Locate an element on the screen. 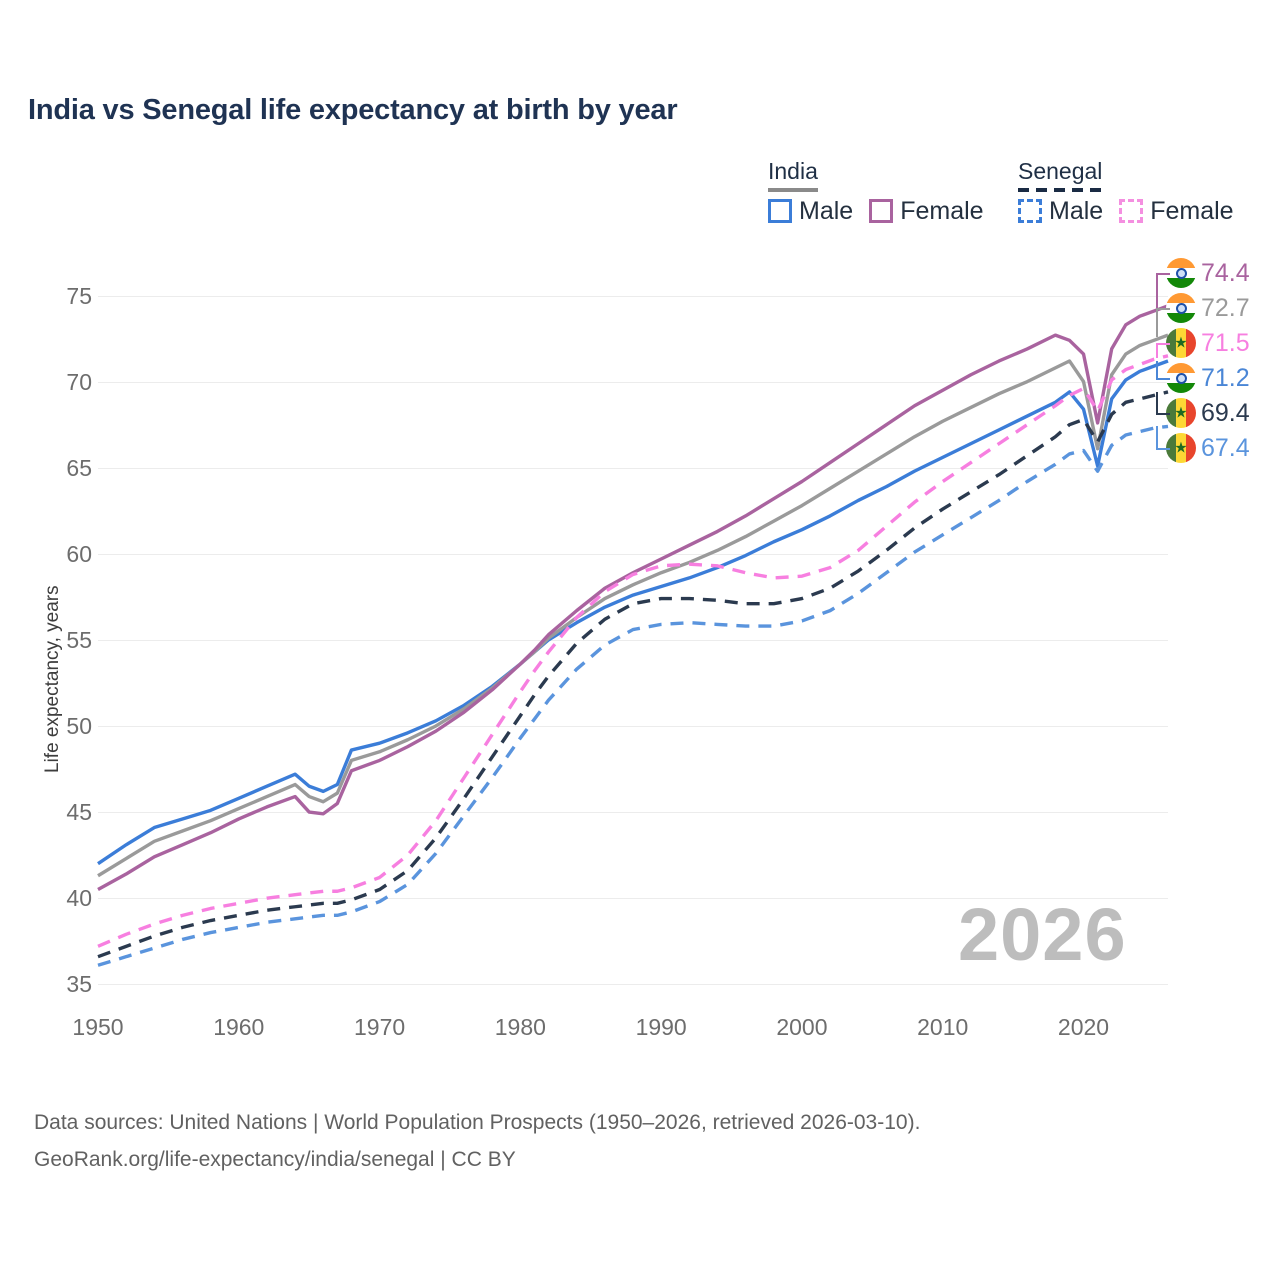 Image resolution: width=1280 pixels, height=1280 pixels. series-end-value: 72.7 is located at coordinates (1225, 308).